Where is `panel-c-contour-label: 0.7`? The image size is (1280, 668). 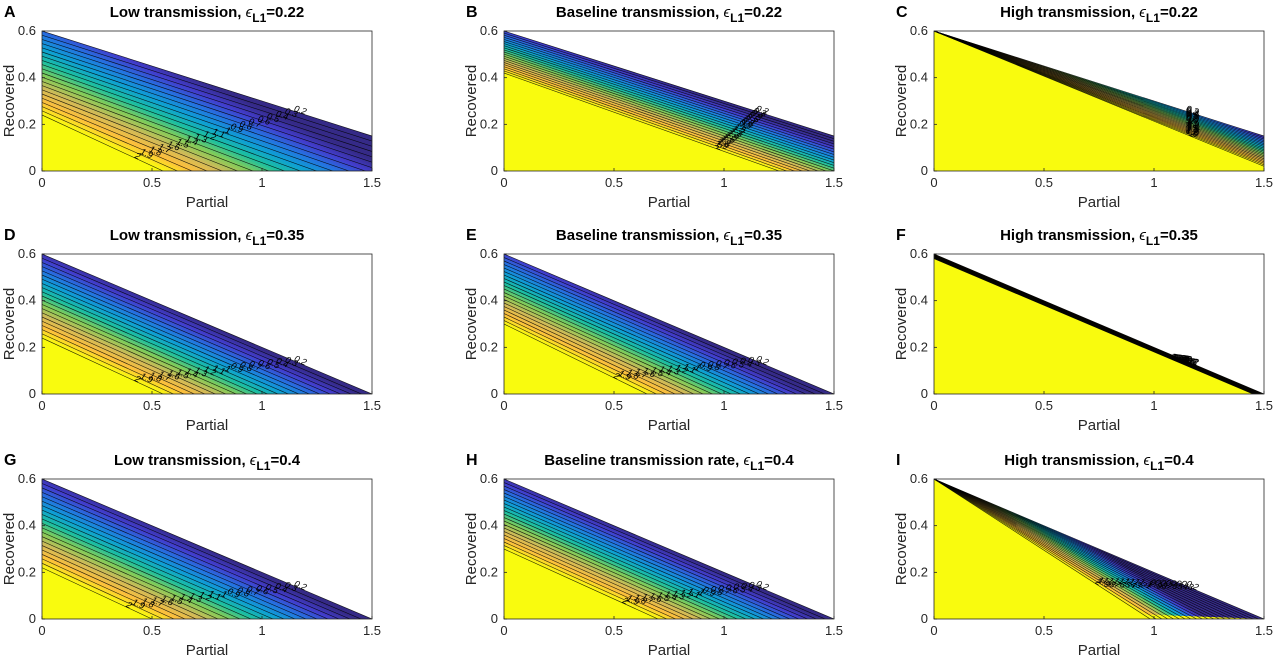 panel-c-contour-label: 0.7 is located at coordinates (1193, 117).